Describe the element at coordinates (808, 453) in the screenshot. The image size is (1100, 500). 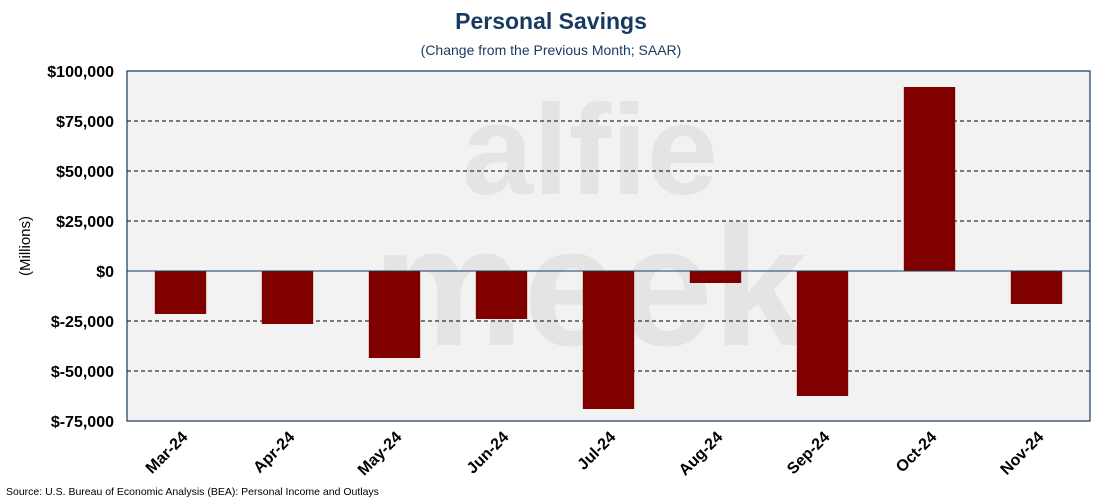
I see `x-tick-label: Sep-24` at that location.